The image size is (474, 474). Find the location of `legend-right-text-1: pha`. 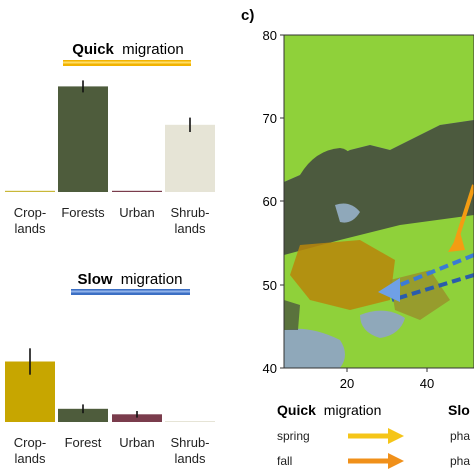

legend-right-text-1: pha is located at coordinates (460, 461).